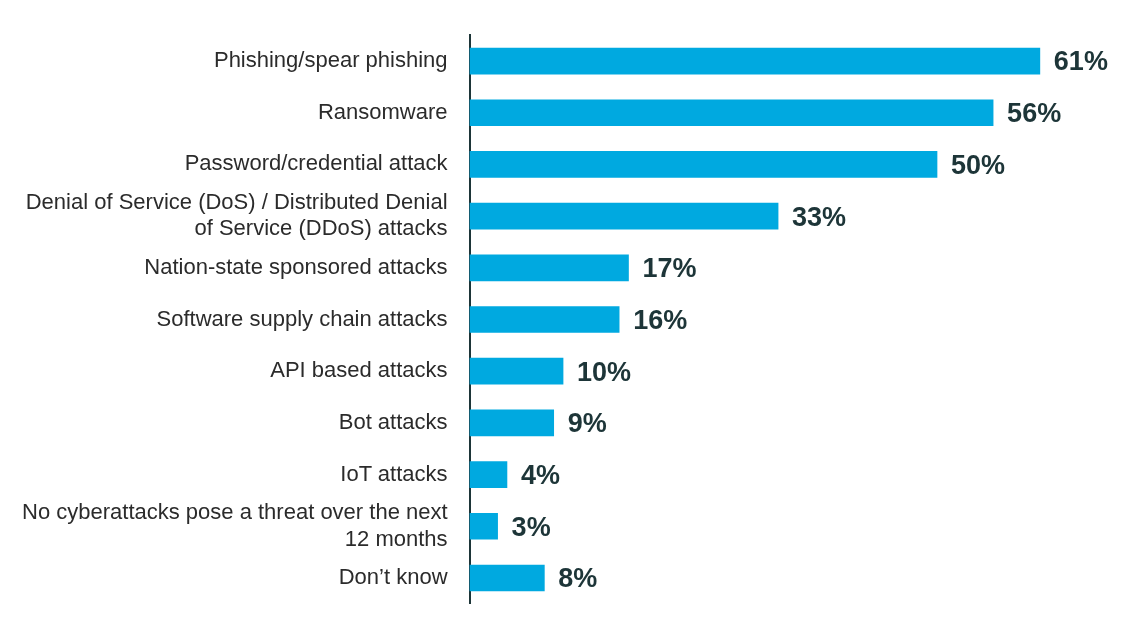 The image size is (1142, 639). Describe the element at coordinates (540, 475) in the screenshot. I see `data-label: 4%` at that location.